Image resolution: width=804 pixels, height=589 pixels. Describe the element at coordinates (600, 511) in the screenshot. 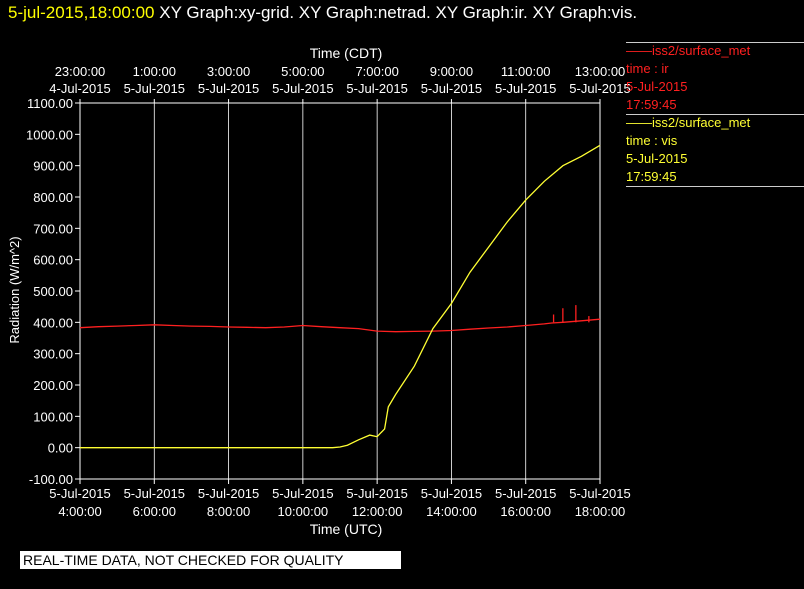

I see `x-tick-label-time: 18:00:00` at that location.